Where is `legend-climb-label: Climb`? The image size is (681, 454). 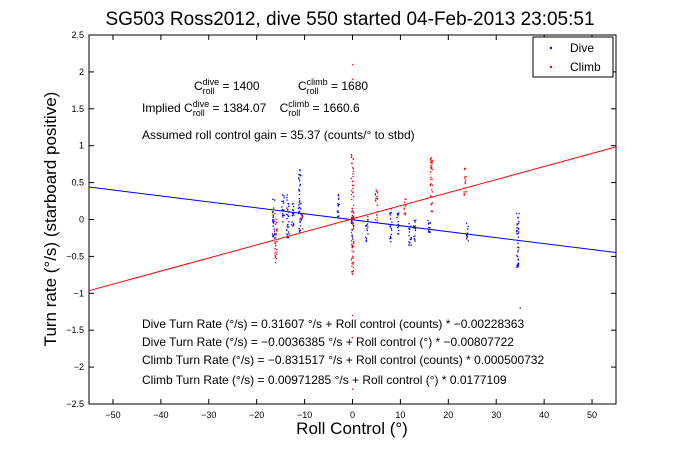 legend-climb-label: Climb is located at coordinates (585, 67).